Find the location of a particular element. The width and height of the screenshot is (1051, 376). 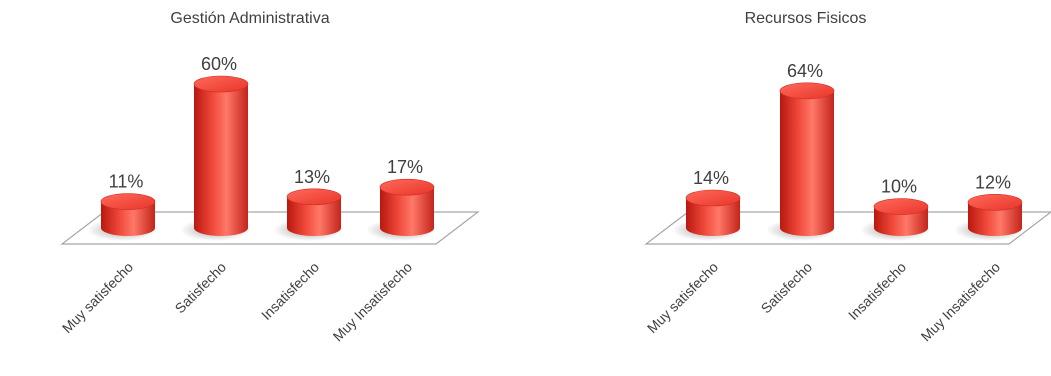

data-label: 64% is located at coordinates (805, 71).